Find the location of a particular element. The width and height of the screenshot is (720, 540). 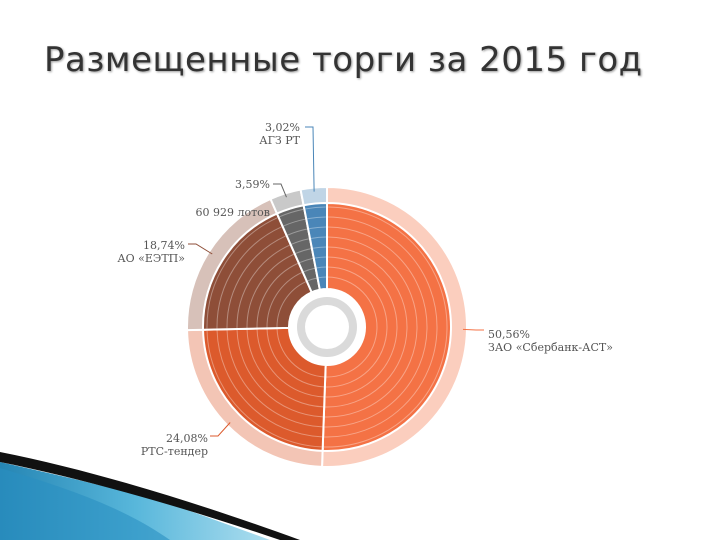

slice-2-category-label: РТС-тендер is located at coordinates (174, 451).